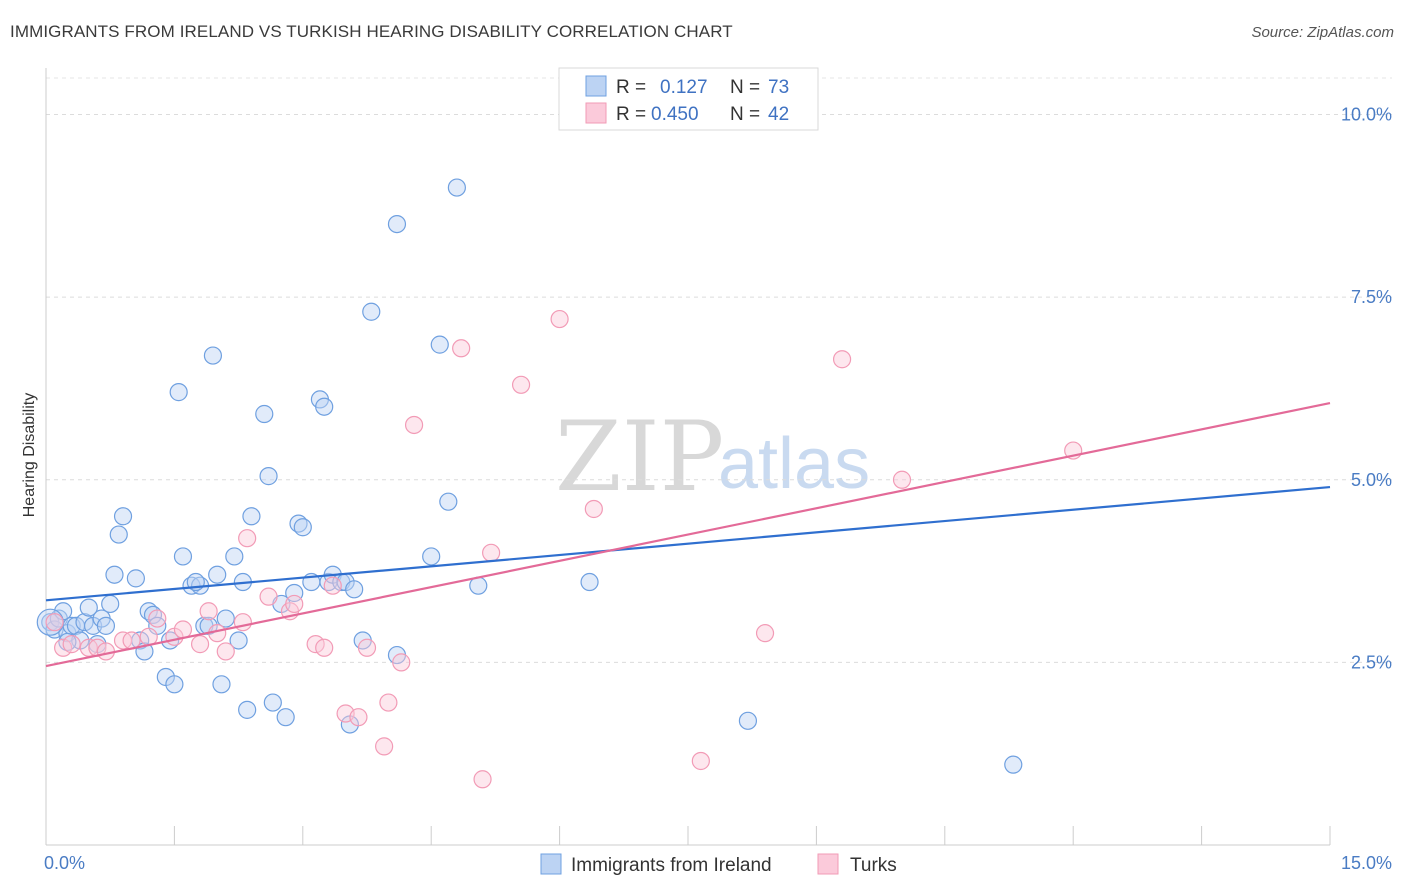  Describe the element at coordinates (778, 114) in the screenshot. I see `legend-n-value: 42` at that location.